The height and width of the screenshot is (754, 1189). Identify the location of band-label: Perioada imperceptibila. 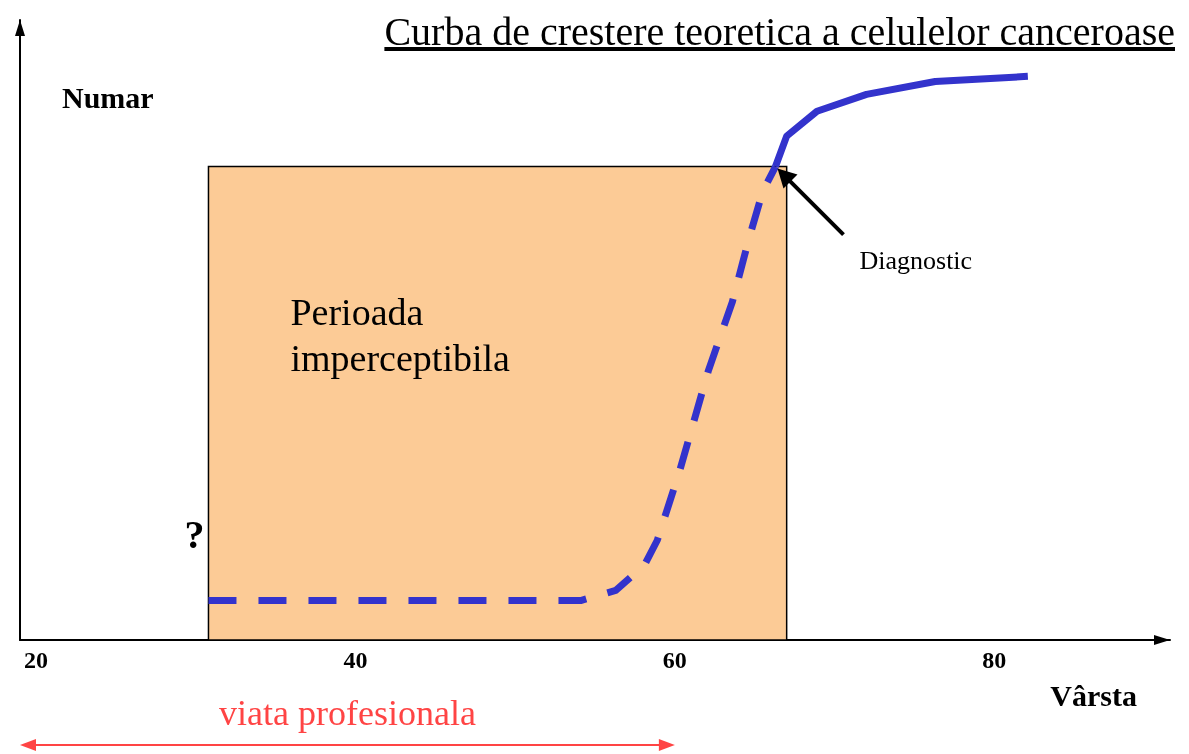
(400, 335).